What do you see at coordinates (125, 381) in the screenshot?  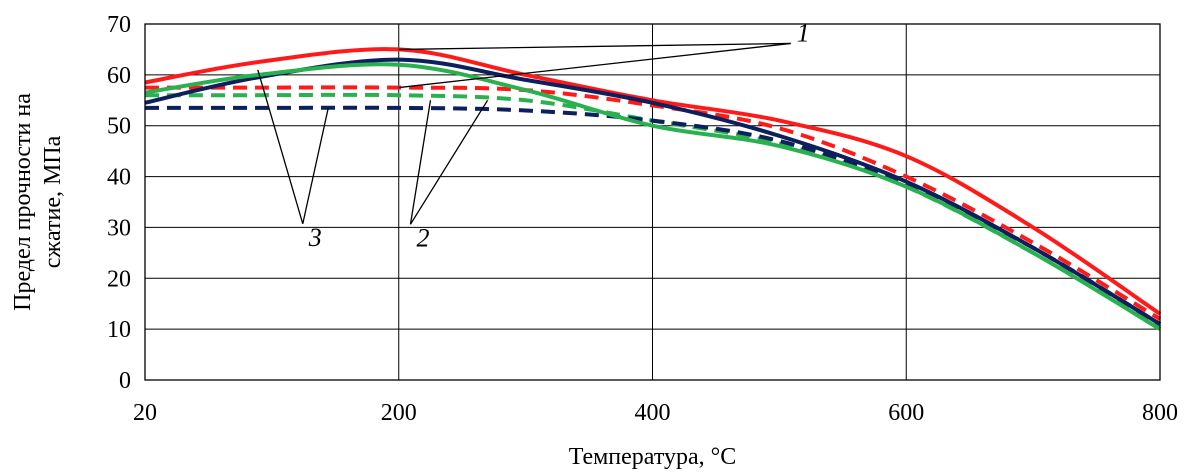 I see `y-tick-label: 0` at bounding box center [125, 381].